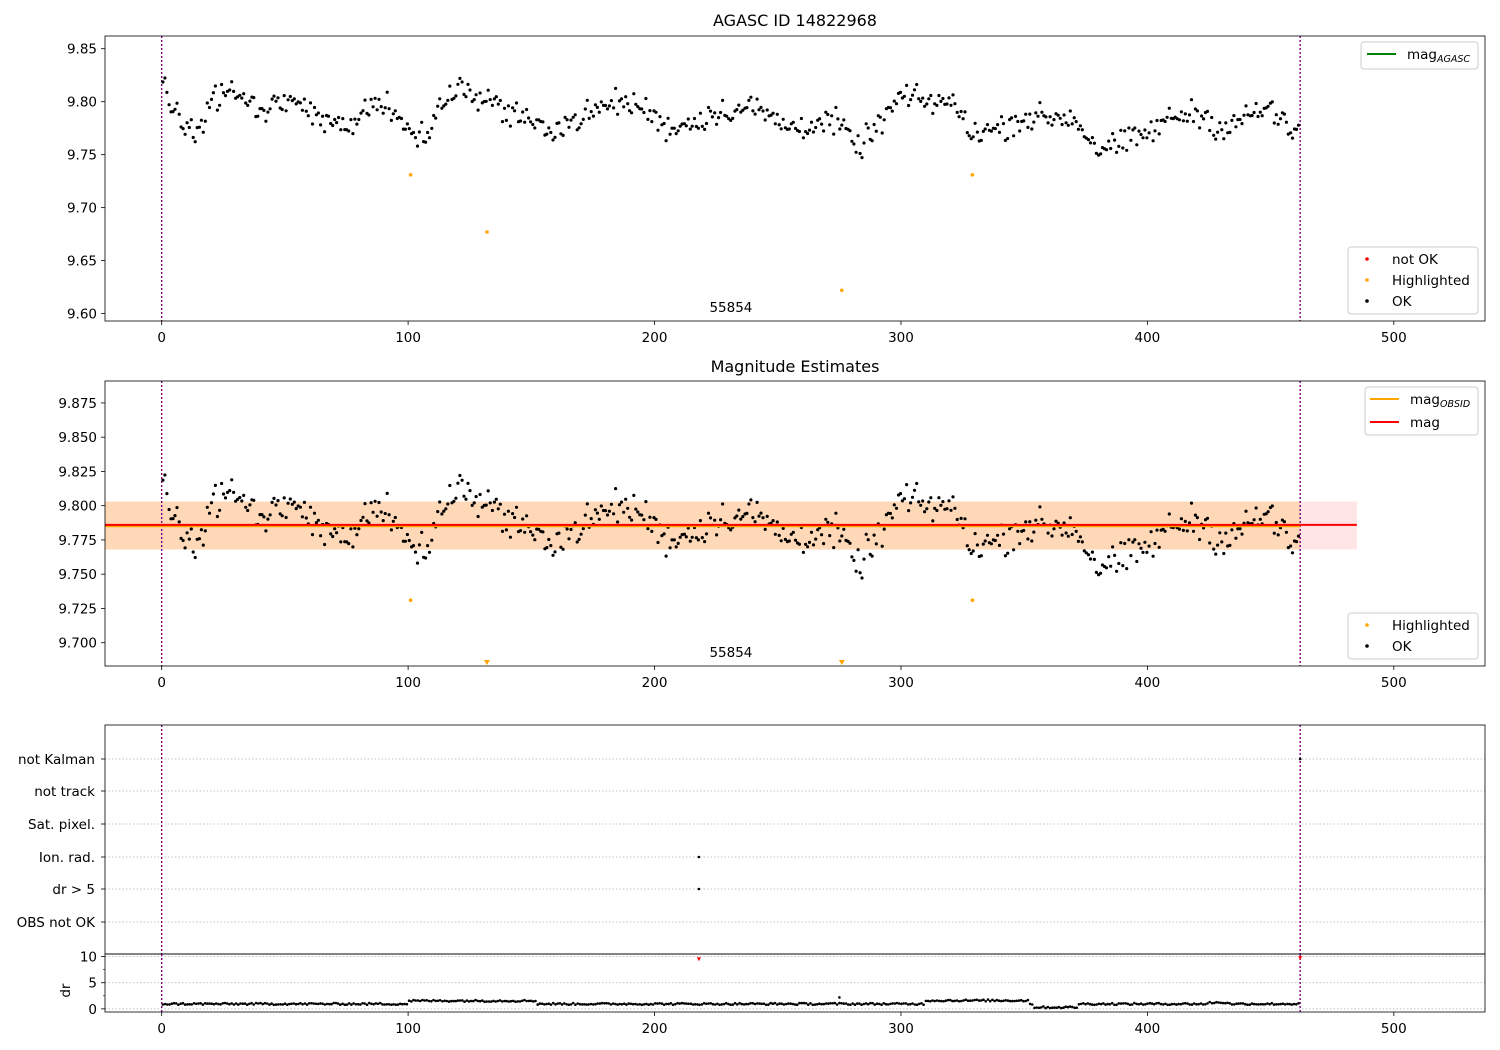 The height and width of the screenshot is (1050, 1500). Describe the element at coordinates (161, 338) in the screenshot. I see `x-tick-label: 0` at that location.